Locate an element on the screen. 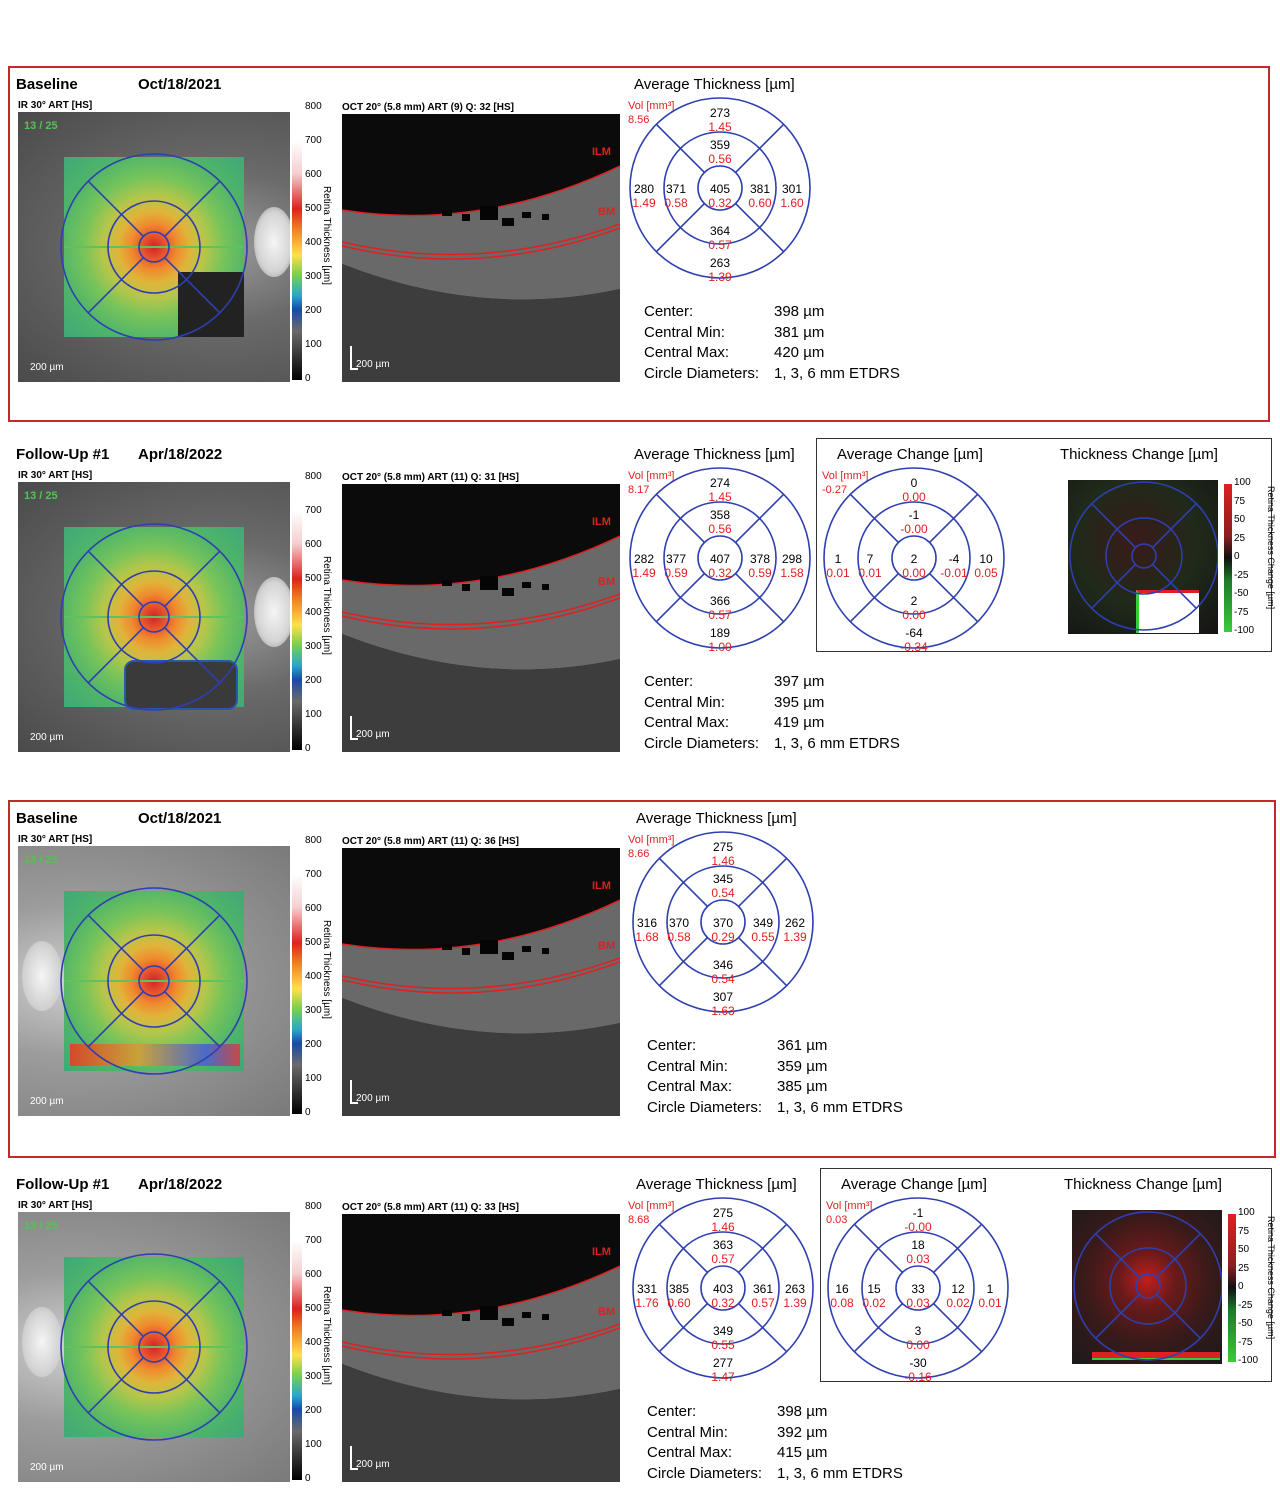 Image resolution: width=1280 pixels, height=1500 pixels. etdrs-outer-top: 273 1.45 is located at coordinates (720, 120).